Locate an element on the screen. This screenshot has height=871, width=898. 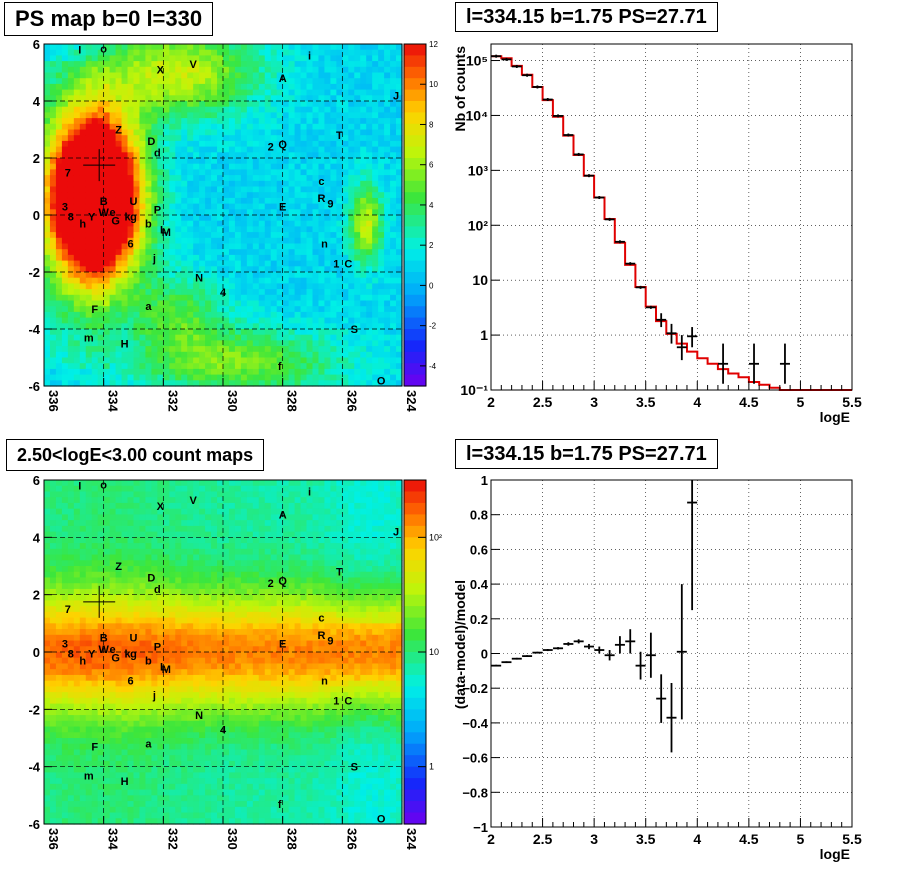
colorbar-step is located at coordinates (415, 300).